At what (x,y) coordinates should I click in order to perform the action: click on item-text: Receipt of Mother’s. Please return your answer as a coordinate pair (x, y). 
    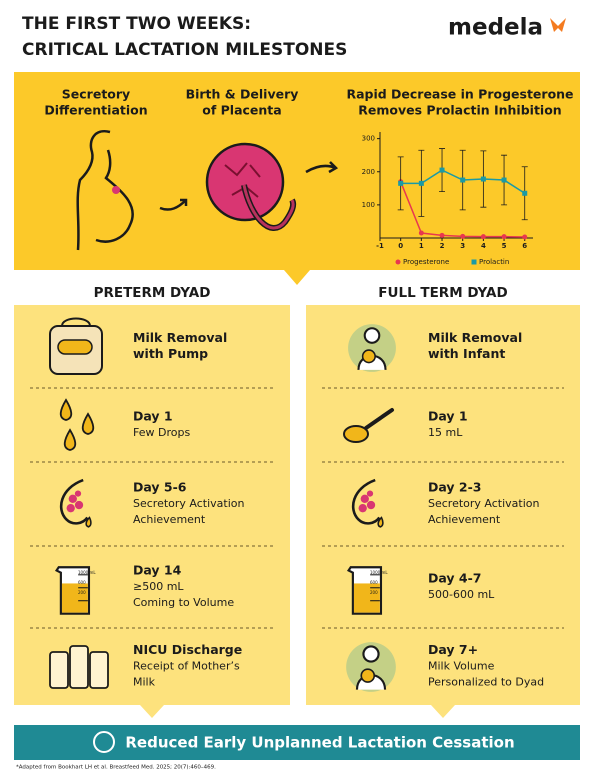
    Looking at the image, I should click on (186, 666).